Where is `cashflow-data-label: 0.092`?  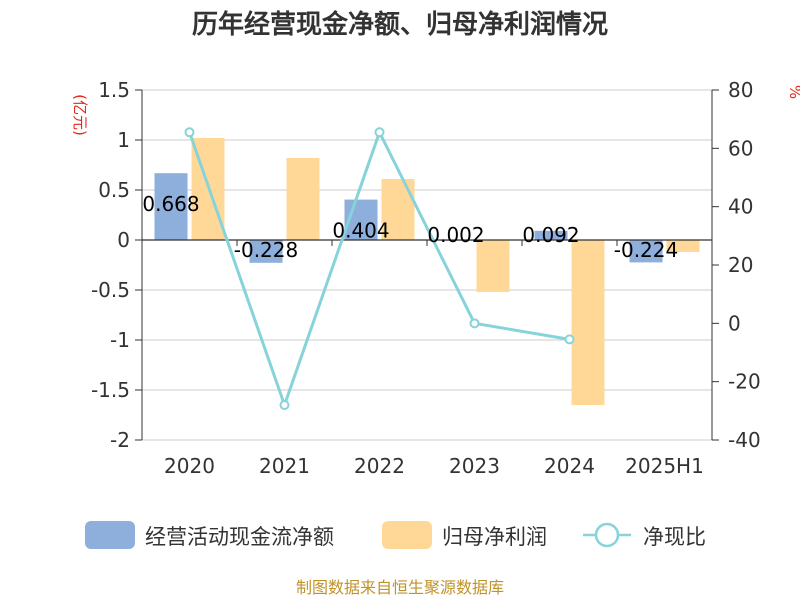
cashflow-data-label: 0.092 is located at coordinates (550, 235).